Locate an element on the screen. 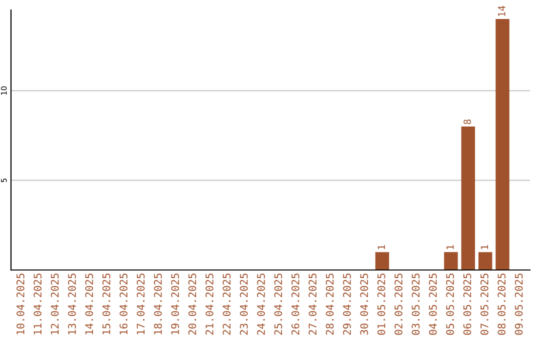 This screenshot has height=340, width=540. x-tick-label: 23.04.2025 is located at coordinates (244, 304).